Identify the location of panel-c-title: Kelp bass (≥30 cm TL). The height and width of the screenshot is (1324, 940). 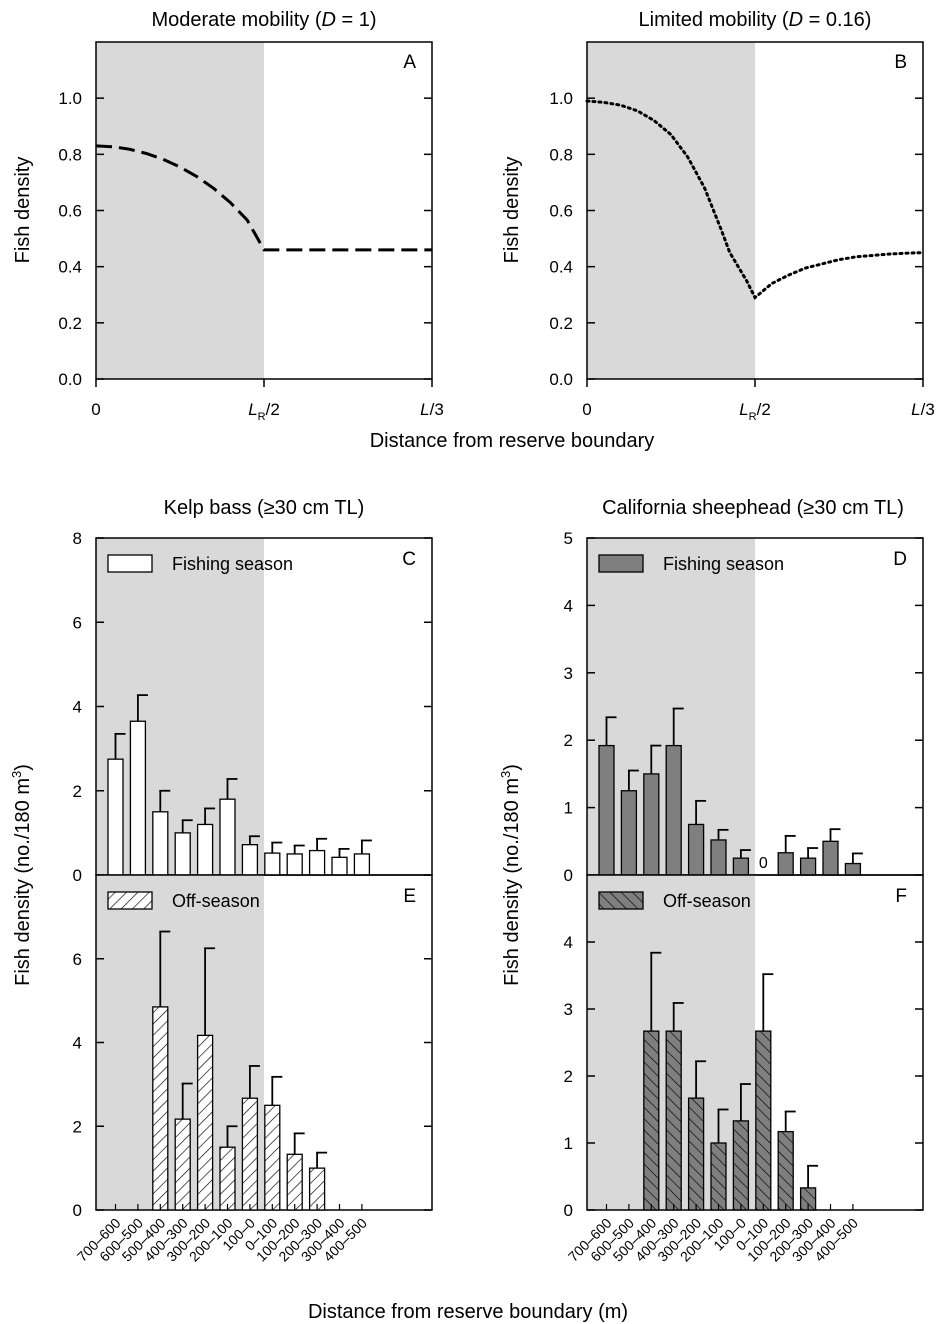
(264, 508).